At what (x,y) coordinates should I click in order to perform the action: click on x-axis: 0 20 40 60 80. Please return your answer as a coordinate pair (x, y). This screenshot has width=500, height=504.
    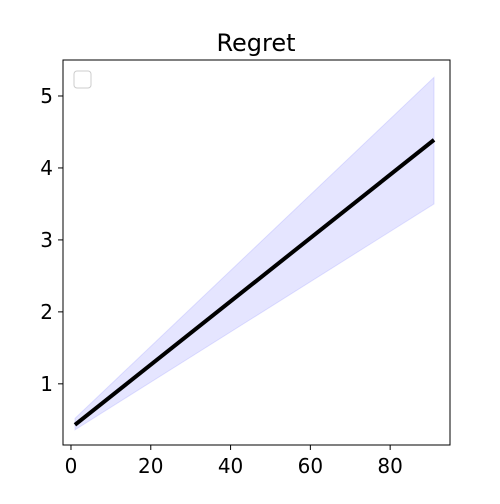
    Looking at the image, I should click on (234, 461).